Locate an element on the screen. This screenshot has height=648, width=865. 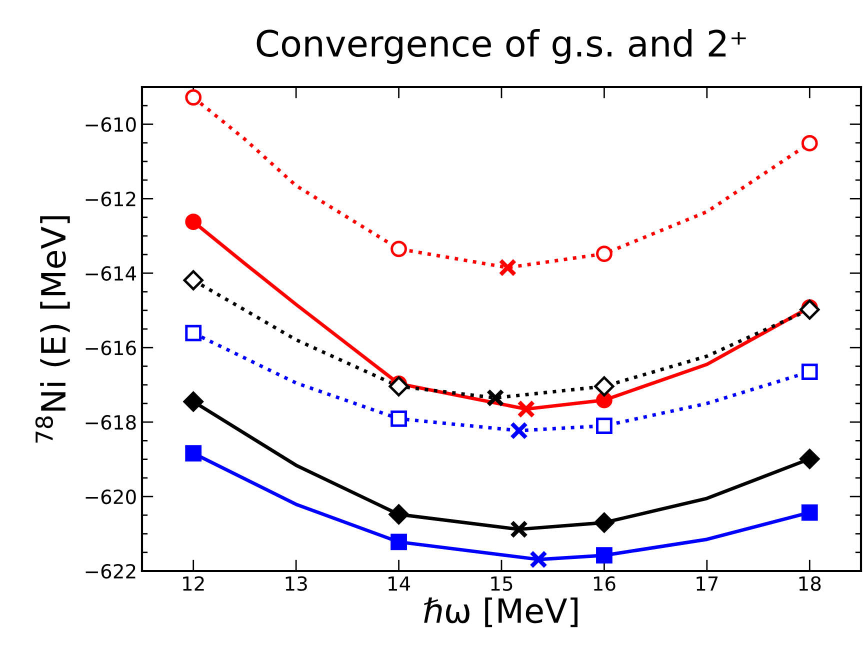
y-axis-title: $^{78}$Ni (E) [MeV] is located at coordinates (52, 329).